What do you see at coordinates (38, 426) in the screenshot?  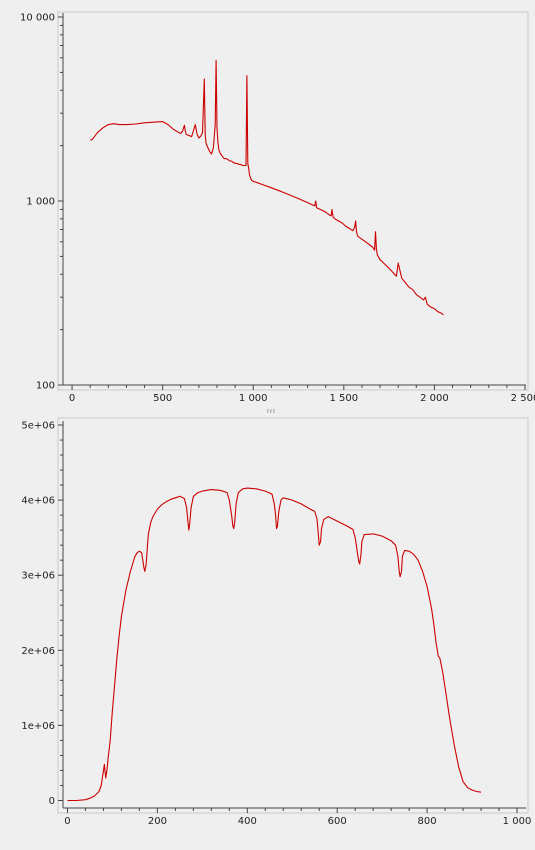 I see `y-tick-label: 5e+06` at bounding box center [38, 426].